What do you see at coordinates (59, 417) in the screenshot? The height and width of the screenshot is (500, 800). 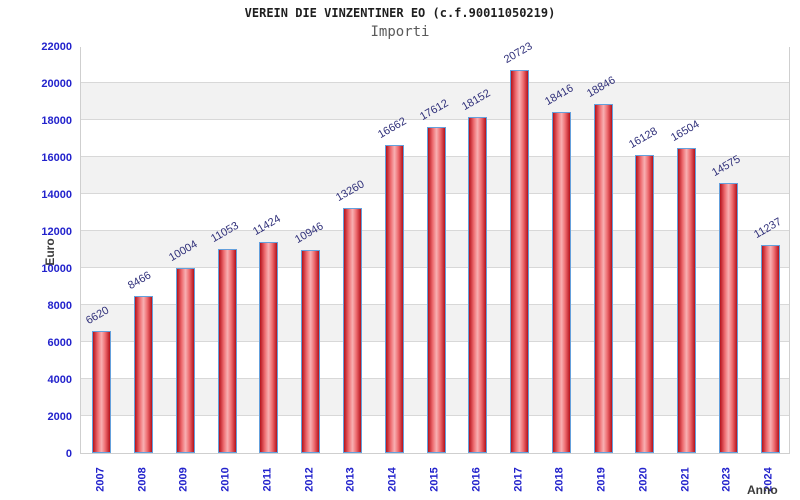 I see `y-tick-label: 2000` at bounding box center [59, 417].